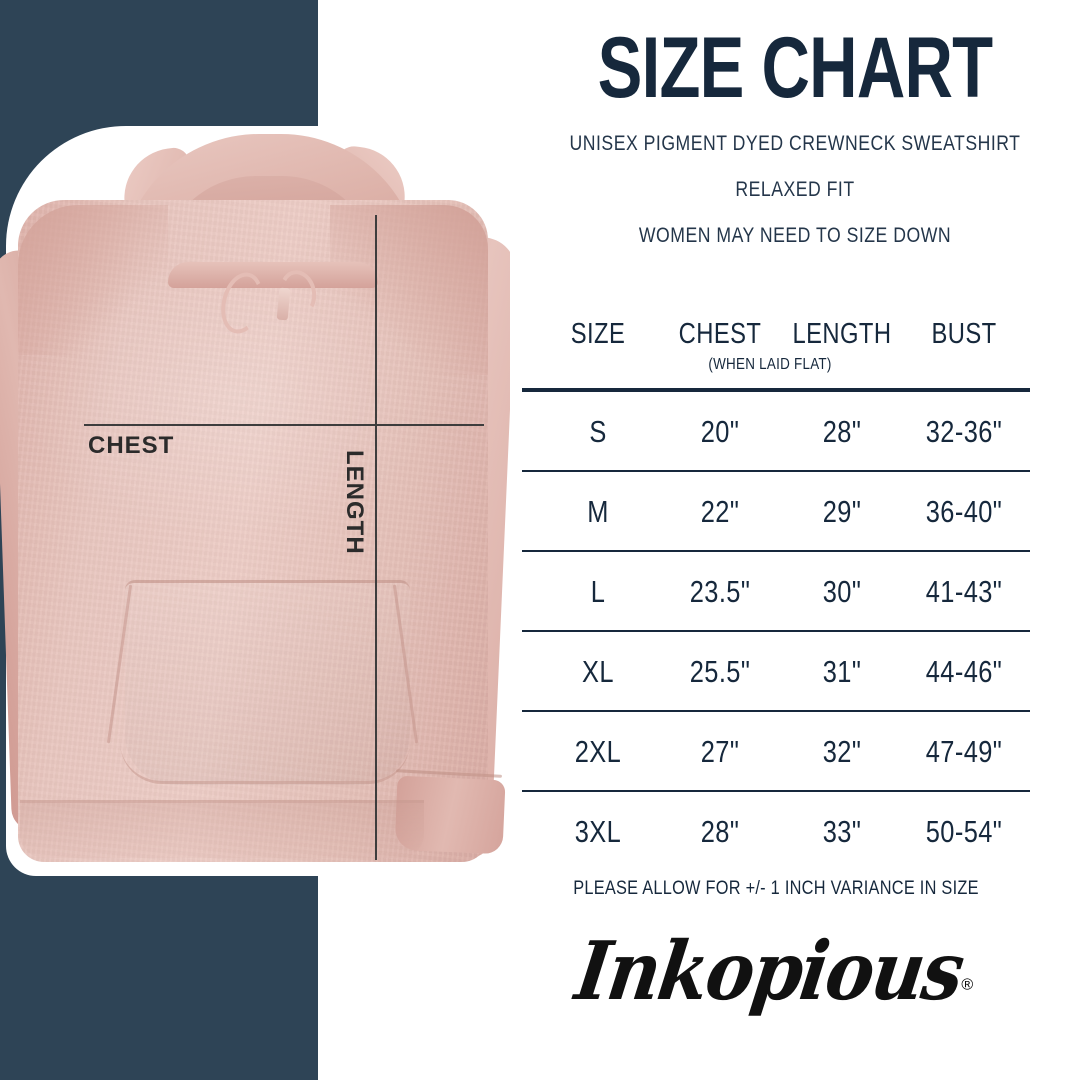 This screenshot has width=1080, height=1080. I want to click on cell-bust: 44-46", so click(964, 671).